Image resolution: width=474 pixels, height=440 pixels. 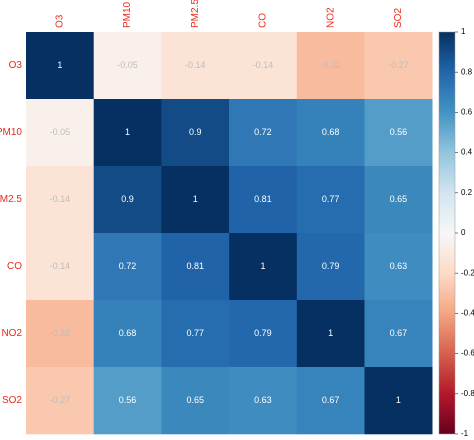 I want to click on heatmap-cell-O3-PM2.5, so click(x=195, y=66).